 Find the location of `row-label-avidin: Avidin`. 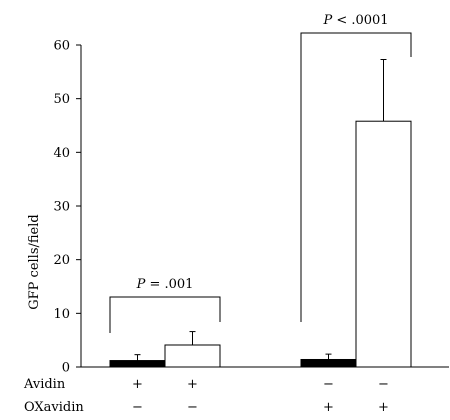

row-label-avidin: Avidin is located at coordinates (44, 384).